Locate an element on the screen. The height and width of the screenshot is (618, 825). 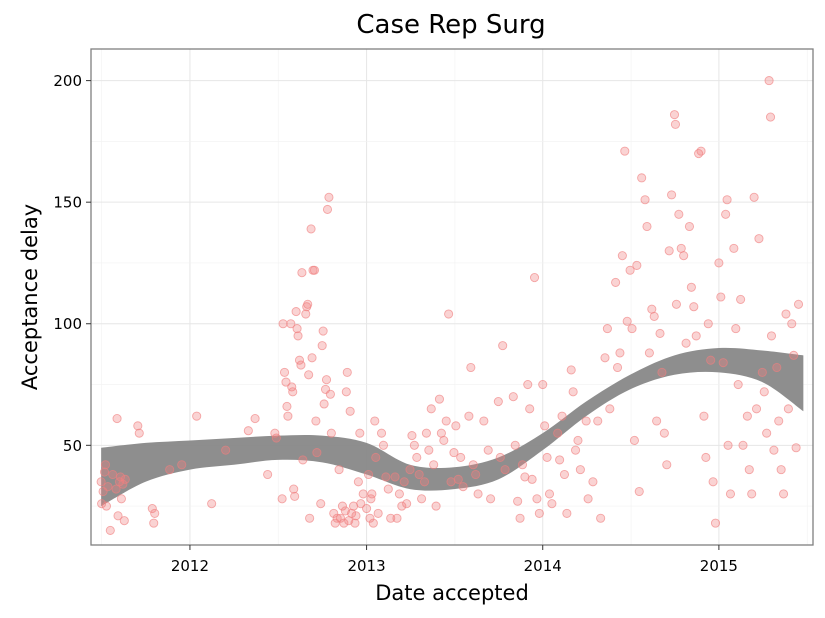
x-tick-label: 2015 is located at coordinates (719, 566).